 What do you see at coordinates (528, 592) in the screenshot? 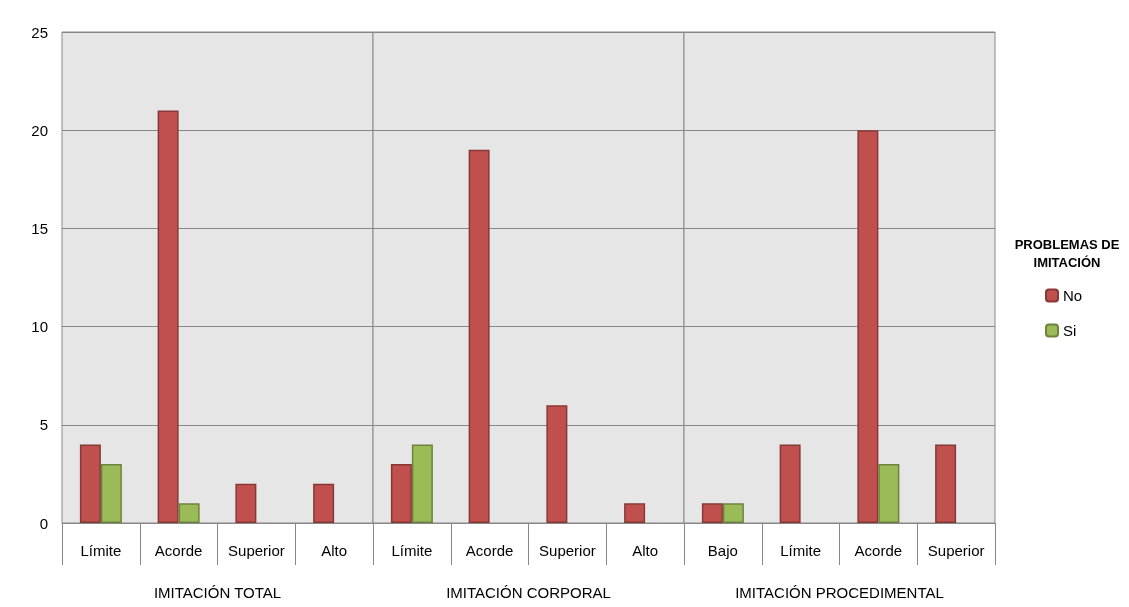
I see `x-axis-title: IMITACIÓN CORPORAL` at bounding box center [528, 592].